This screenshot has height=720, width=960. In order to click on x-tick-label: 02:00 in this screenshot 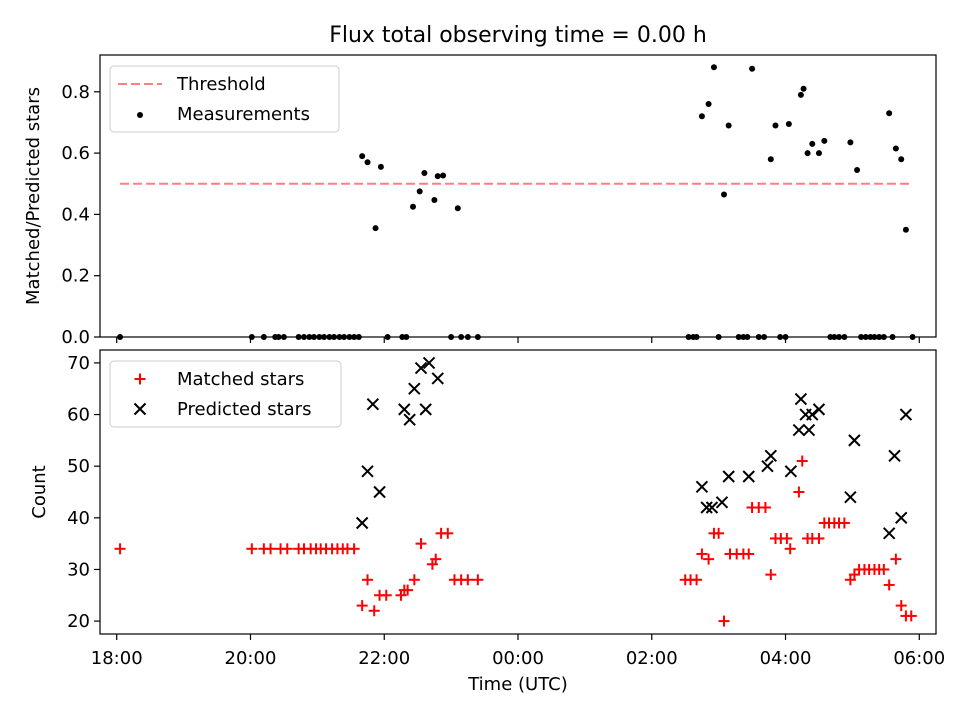, I will do `click(652, 658)`.